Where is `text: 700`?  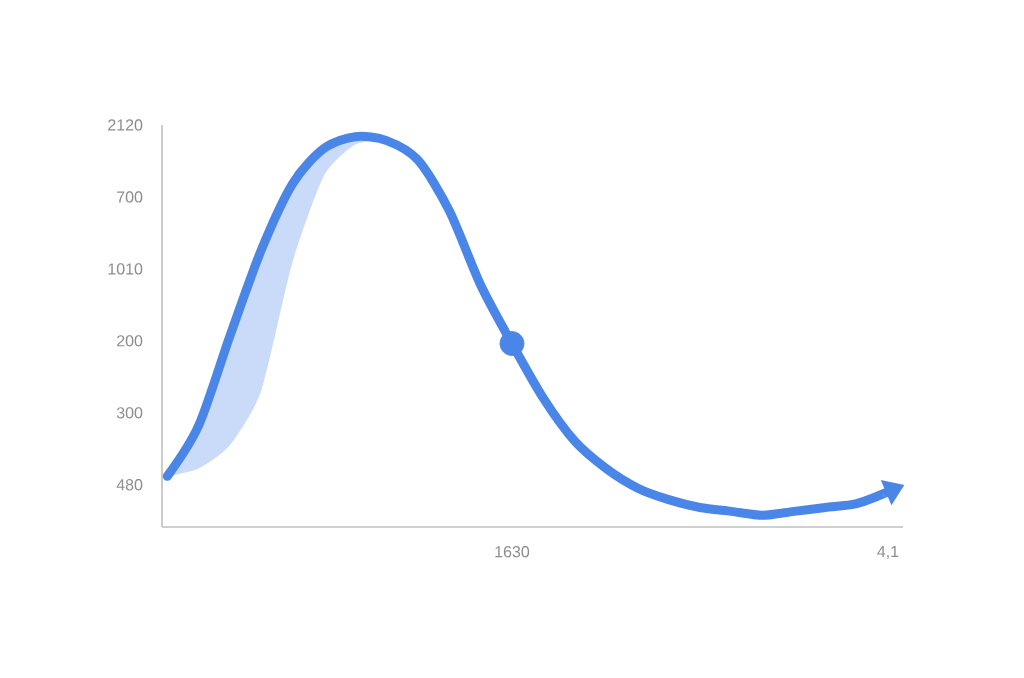
text: 700 is located at coordinates (130, 197).